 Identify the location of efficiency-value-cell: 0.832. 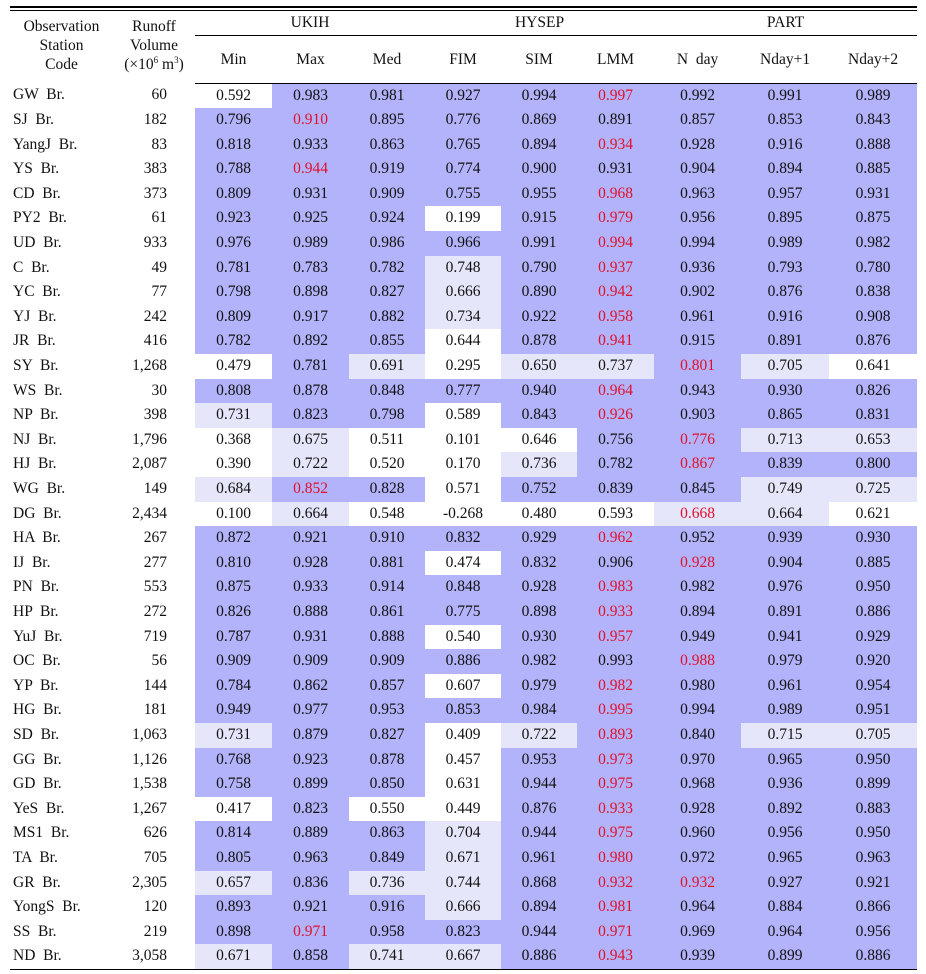
(539, 563).